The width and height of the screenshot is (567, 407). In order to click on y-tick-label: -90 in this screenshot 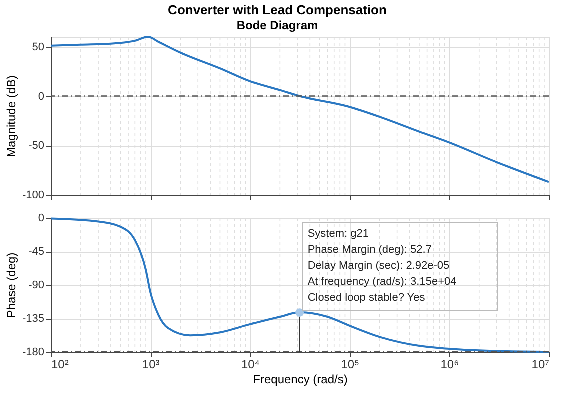, I will do `click(36, 286)`.